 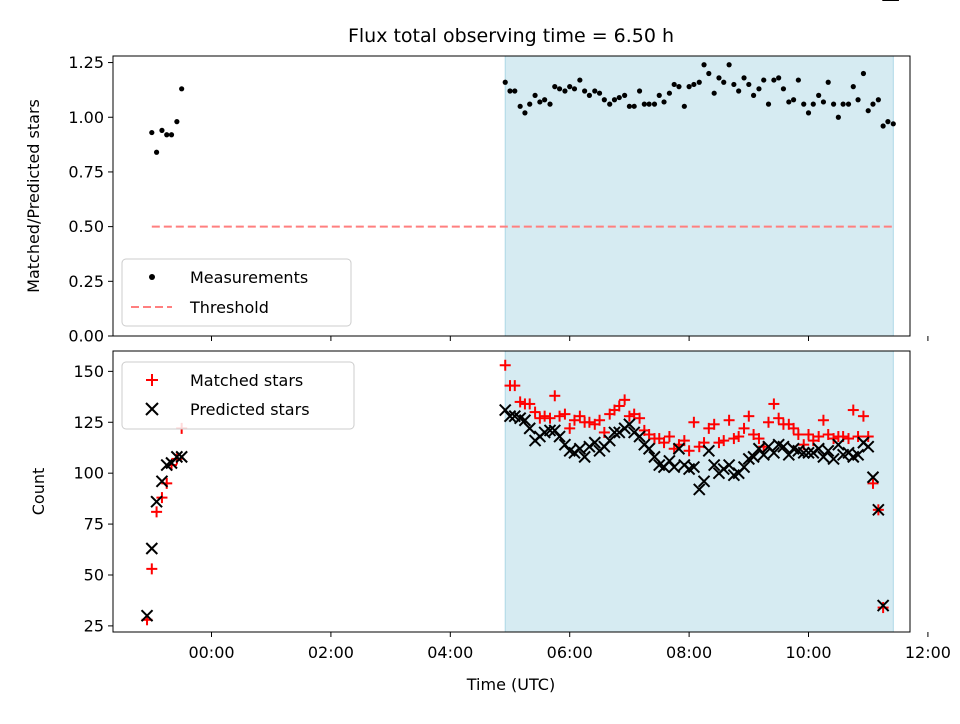 I want to click on y-tick-label: 150, so click(x=88, y=371).